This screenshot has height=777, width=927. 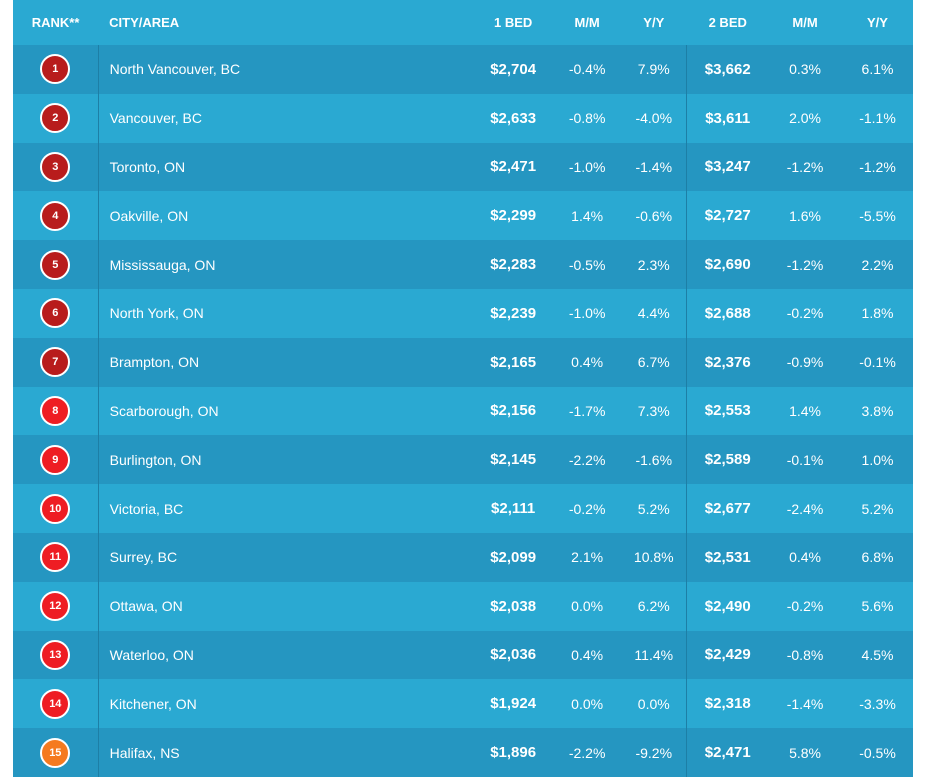 What do you see at coordinates (144, 752) in the screenshot?
I see `city-name: Halifax, NS` at bounding box center [144, 752].